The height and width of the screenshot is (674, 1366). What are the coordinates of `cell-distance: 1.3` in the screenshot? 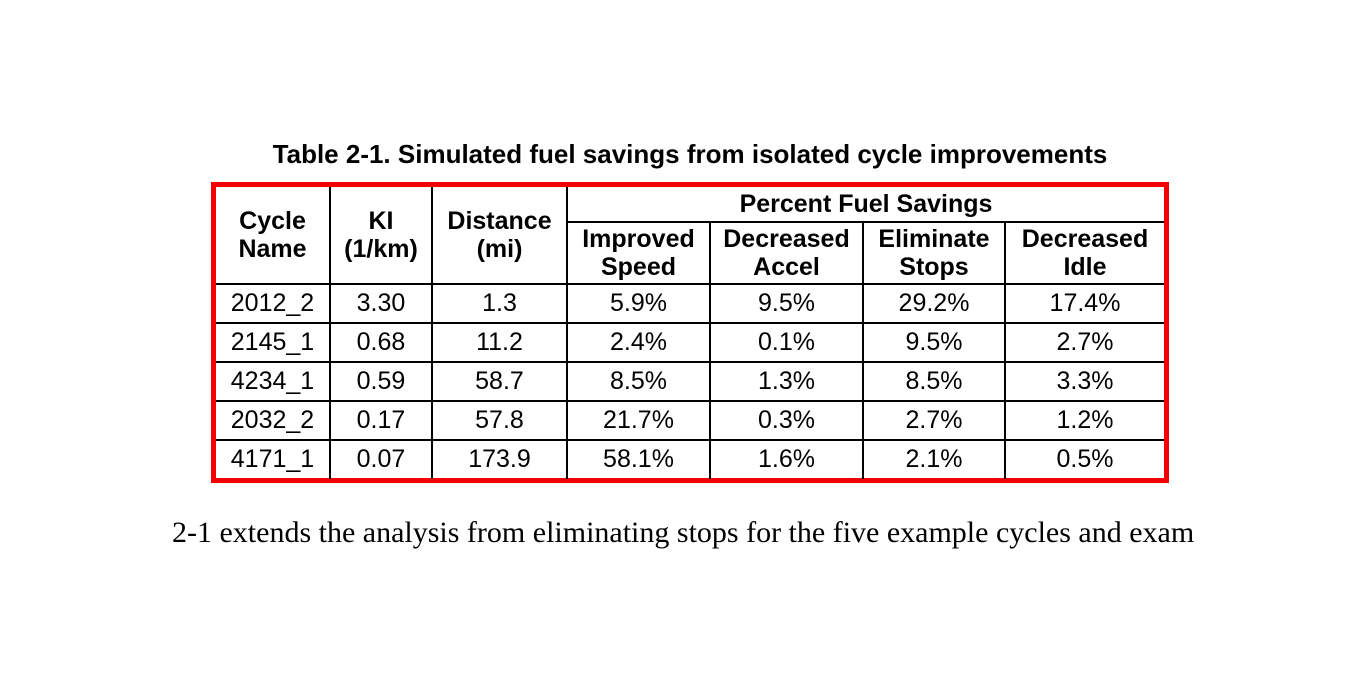 It's located at (499, 303).